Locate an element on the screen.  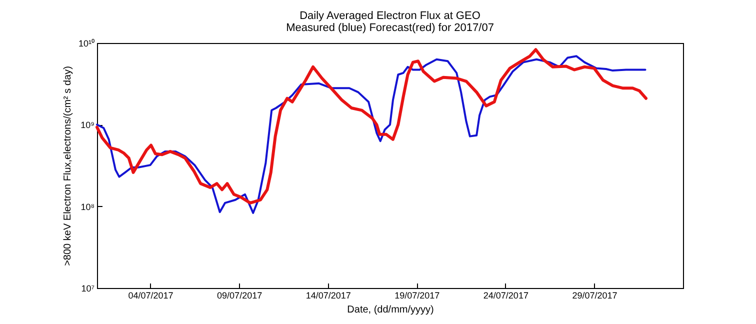
x-tick-label: 14/07/2017 is located at coordinates (328, 295).